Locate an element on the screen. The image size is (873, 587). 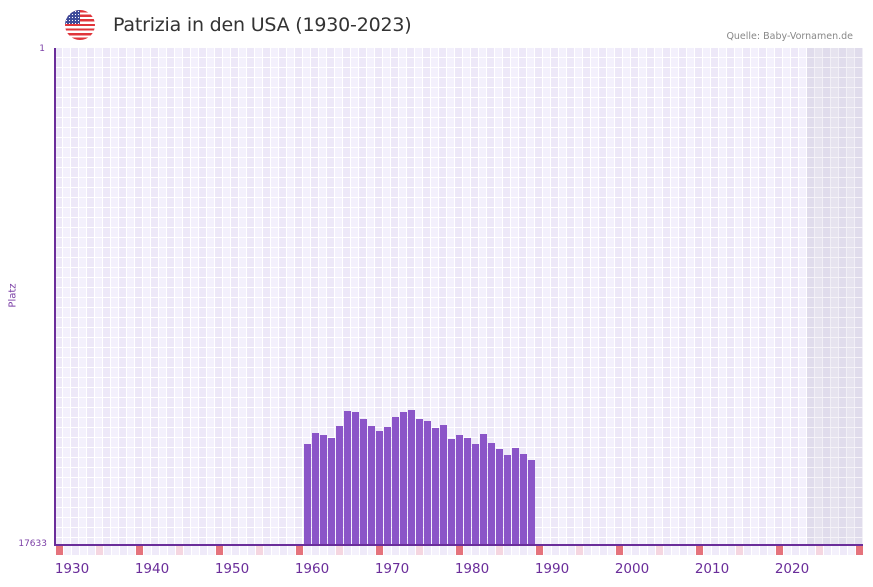
bar-1975 is located at coordinates (435, 486).